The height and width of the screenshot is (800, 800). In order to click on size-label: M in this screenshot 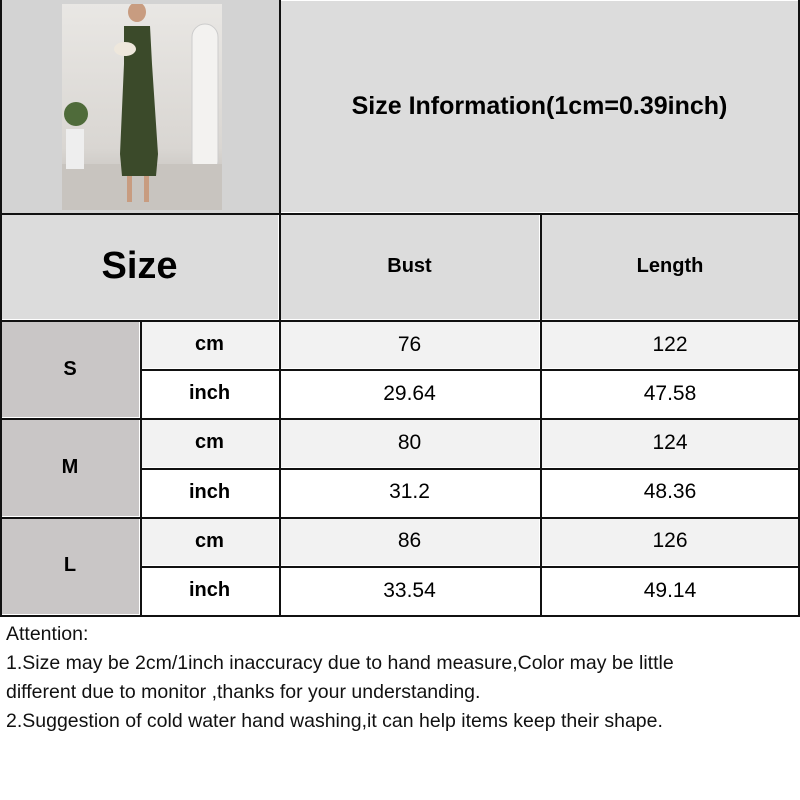, I will do `click(70, 467)`.